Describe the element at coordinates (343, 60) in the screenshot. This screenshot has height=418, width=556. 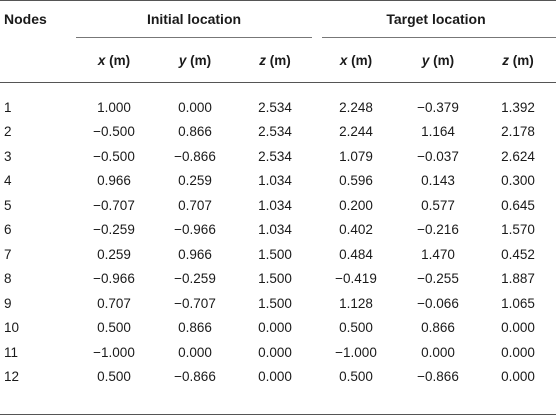
I see `var-label: x` at that location.